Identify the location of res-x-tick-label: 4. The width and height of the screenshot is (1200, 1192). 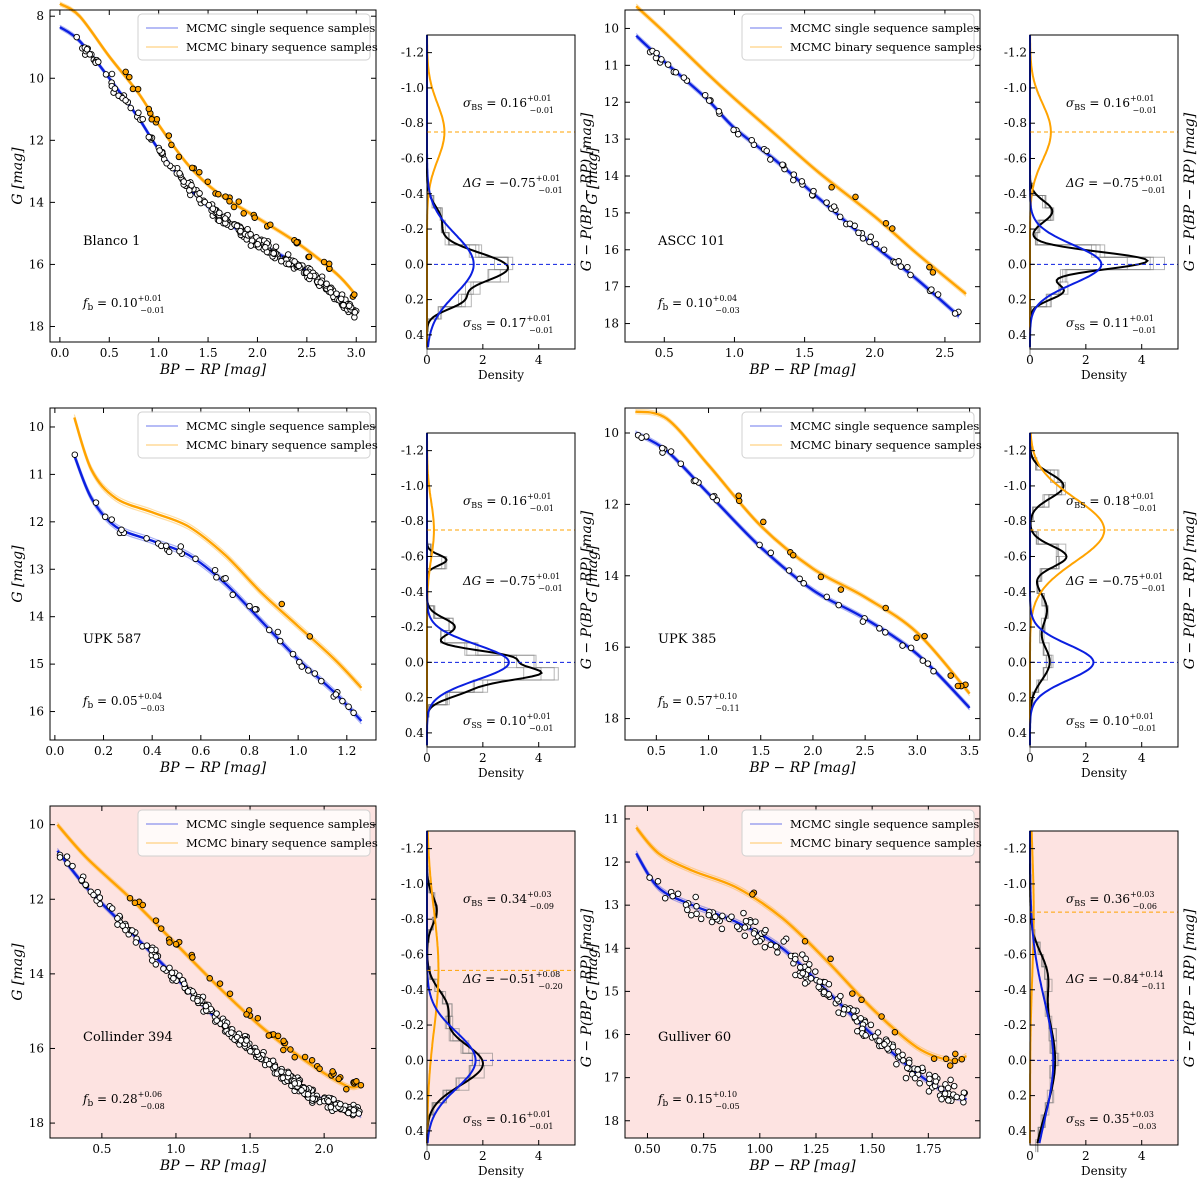
(1142, 758).